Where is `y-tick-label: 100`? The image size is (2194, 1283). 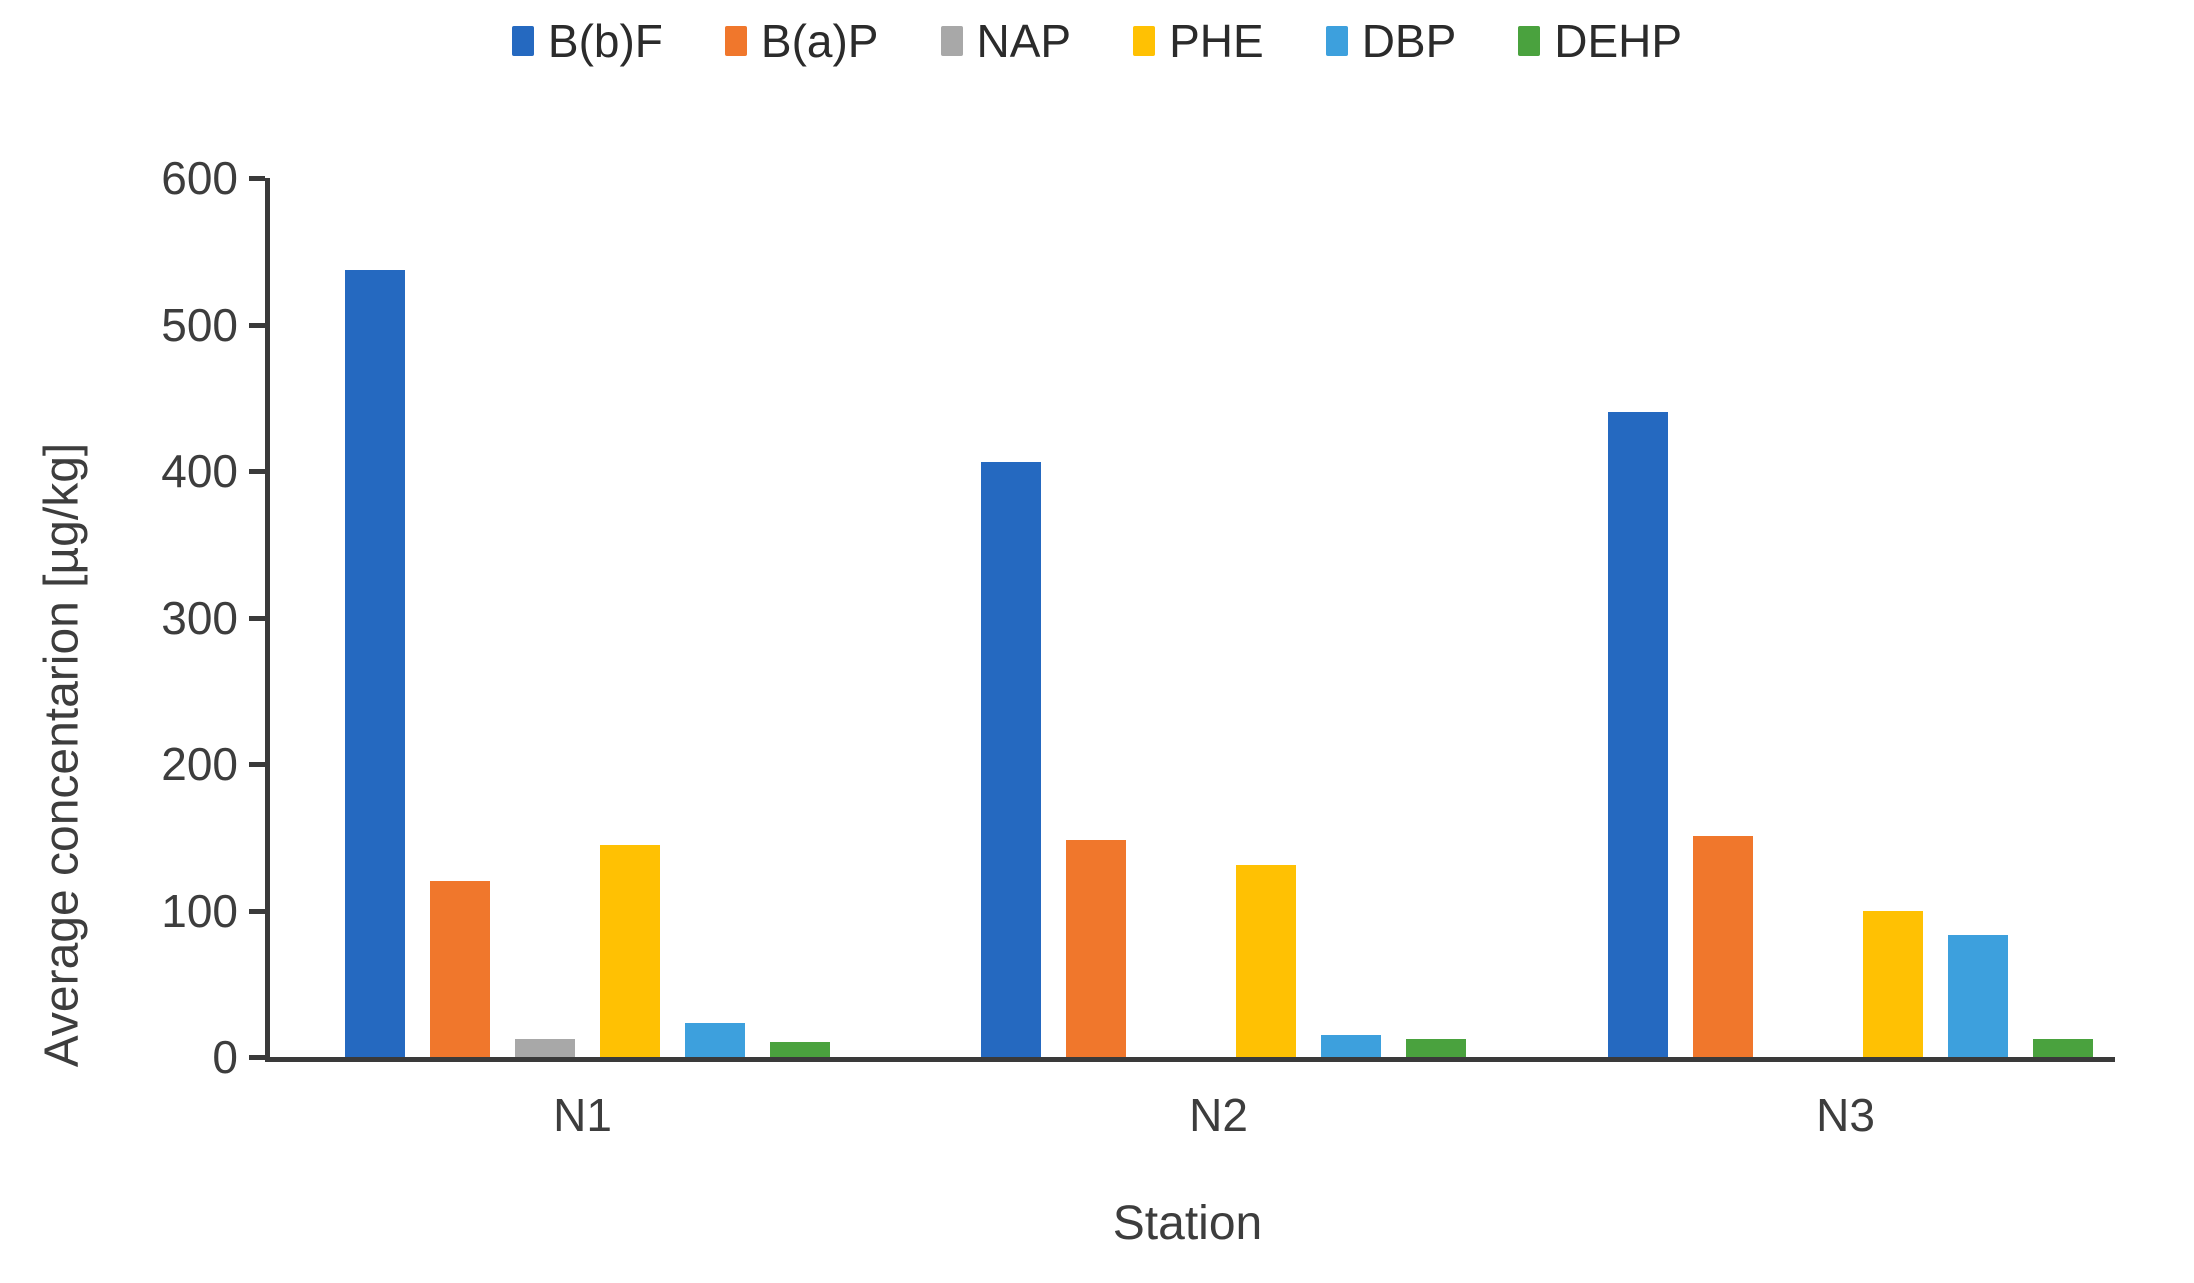 y-tick-label: 100 is located at coordinates (199, 910).